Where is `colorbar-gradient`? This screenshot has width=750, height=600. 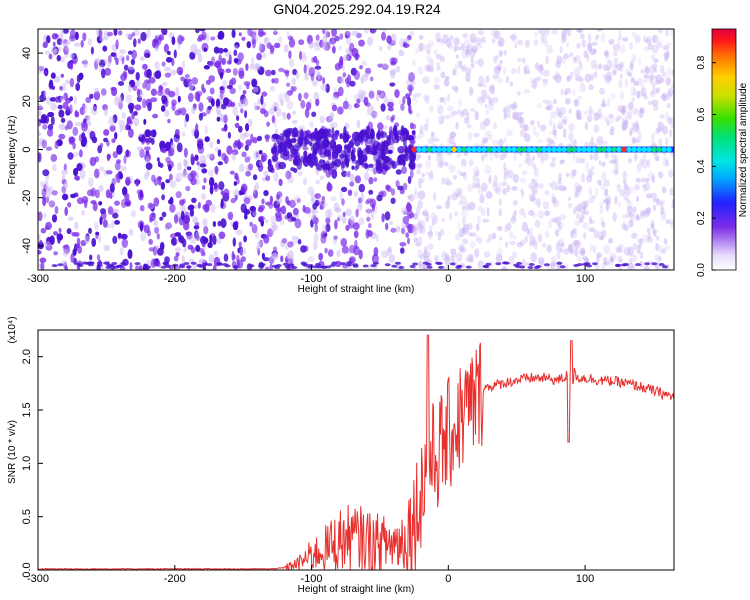
colorbar-gradient is located at coordinates (724, 149).